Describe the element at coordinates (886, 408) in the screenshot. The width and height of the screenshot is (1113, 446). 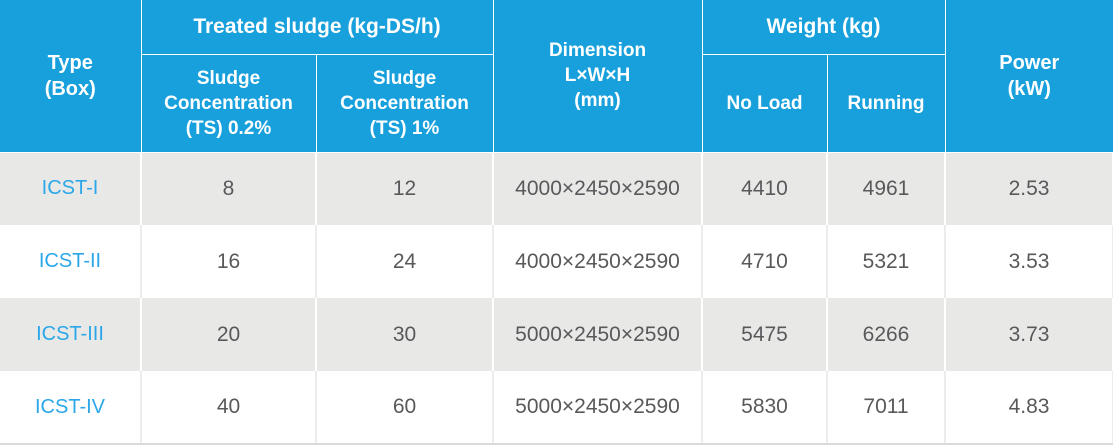
I see `cell-running: 7011` at that location.